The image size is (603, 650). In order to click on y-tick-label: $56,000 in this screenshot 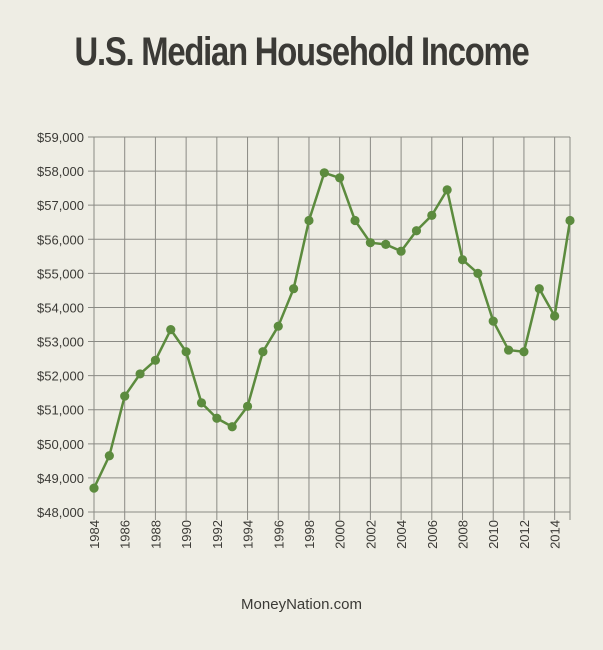, I will do `click(60, 239)`.